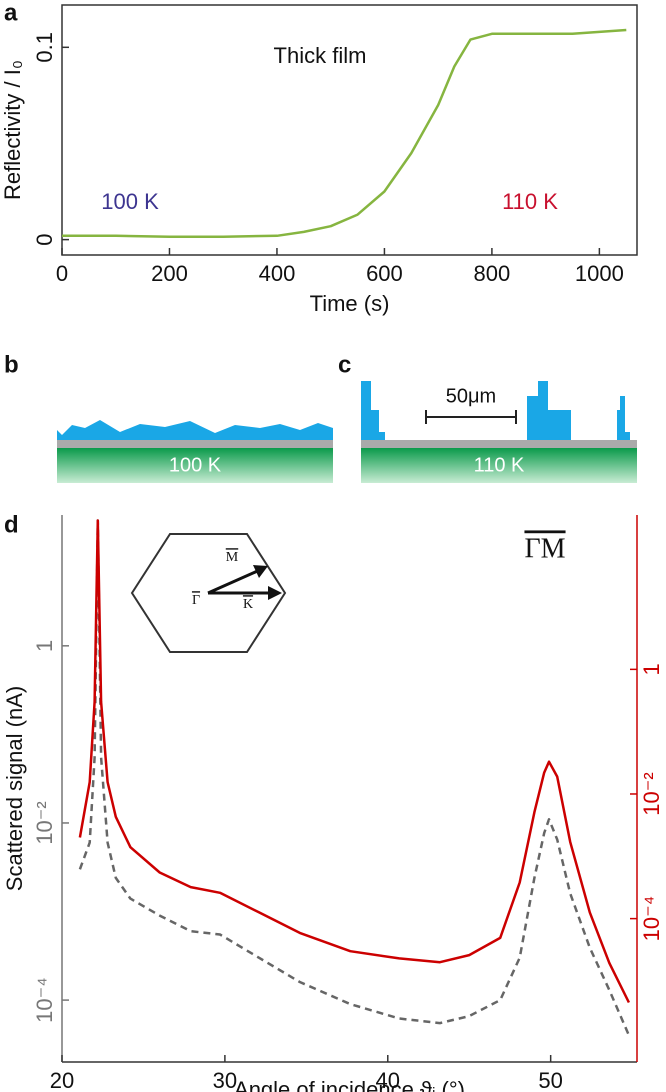 This screenshot has width=666, height=1092. I want to click on brillouin-zone, so click(208, 593).